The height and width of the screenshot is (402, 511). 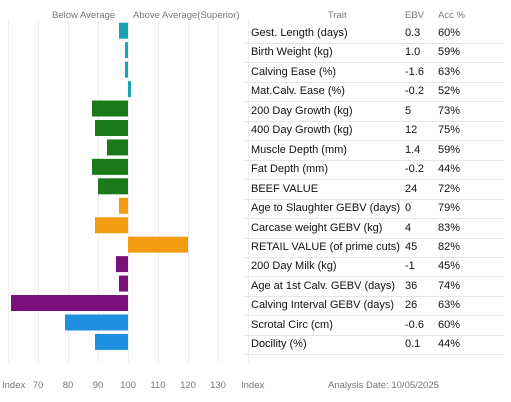 What do you see at coordinates (38, 385) in the screenshot?
I see `x-tick-label: 70` at bounding box center [38, 385].